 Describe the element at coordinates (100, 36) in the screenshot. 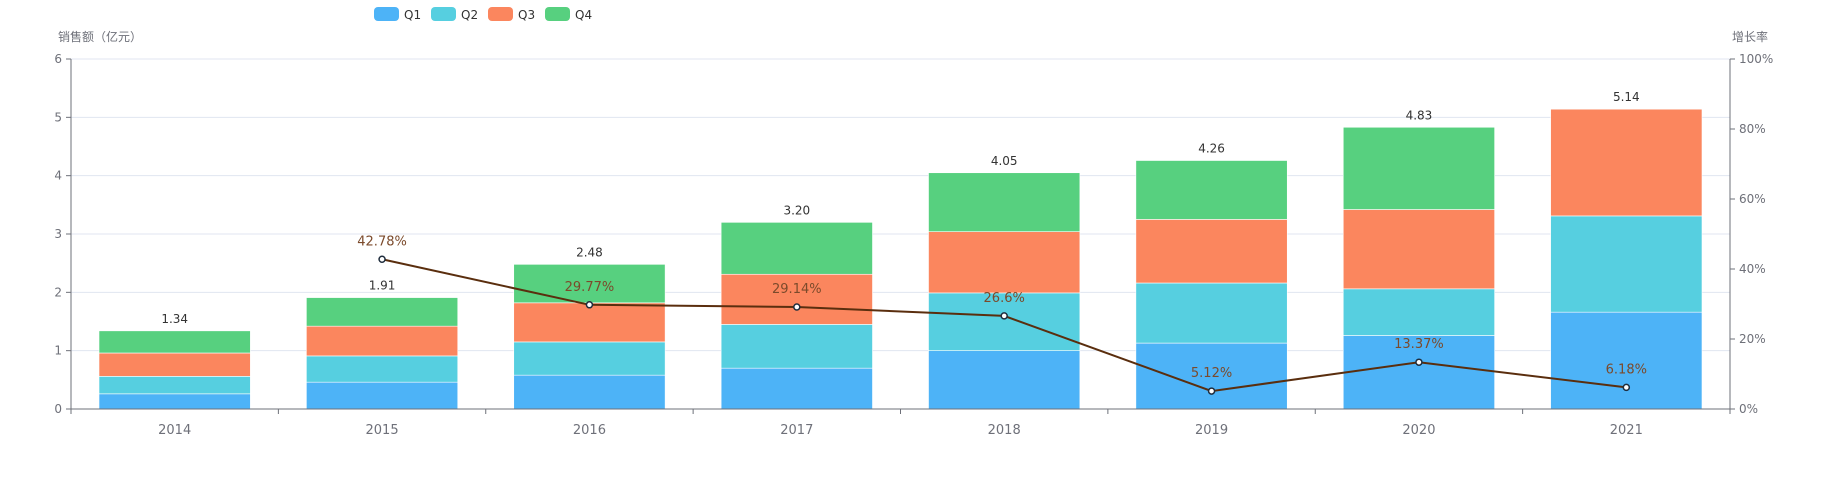

I see `y-axis-title: 销售额（亿元）` at that location.